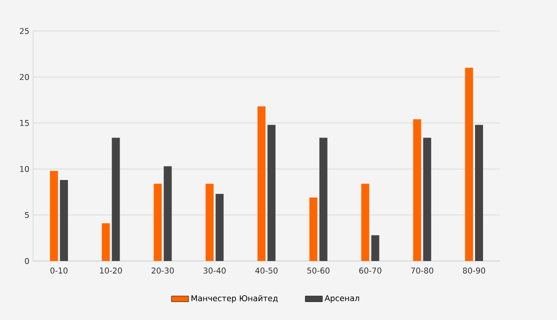 This screenshot has width=557, height=320. I want to click on y-tick-label: 5, so click(26, 215).